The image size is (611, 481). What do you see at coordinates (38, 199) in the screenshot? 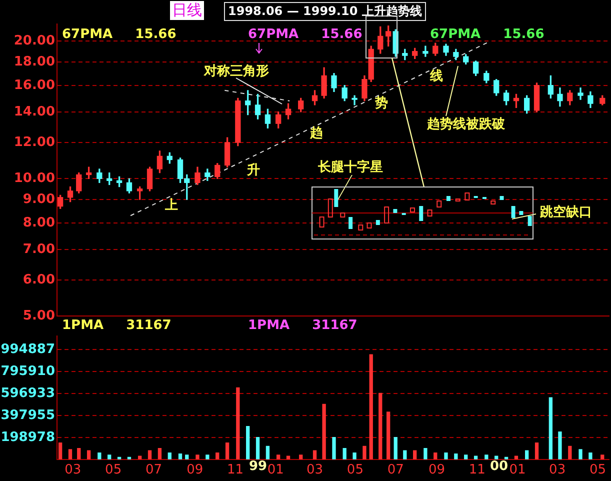
I see `y-tick-label: 9.00` at bounding box center [38, 199].